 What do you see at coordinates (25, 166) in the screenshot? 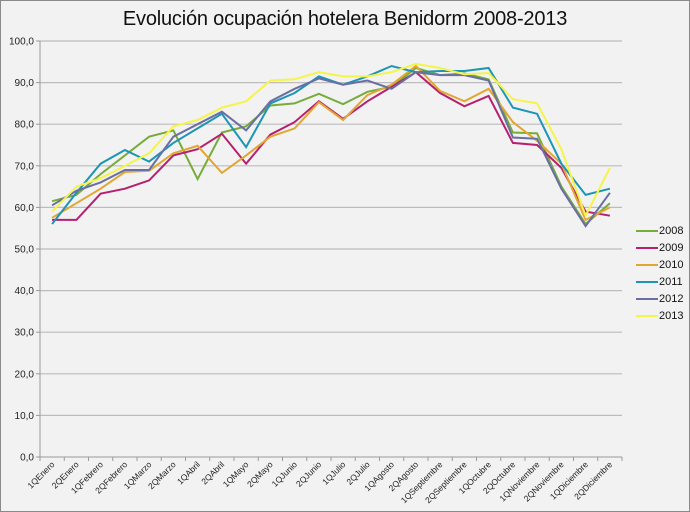
I see `y-tick-label: 70,0` at bounding box center [25, 166].